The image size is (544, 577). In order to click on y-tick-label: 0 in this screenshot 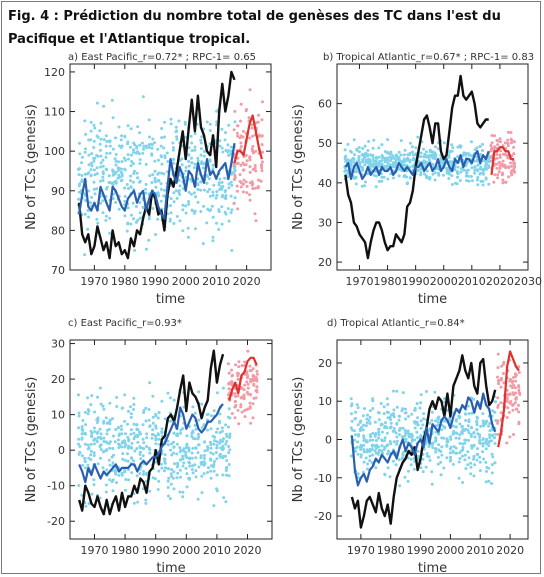, I will do `click(61, 450)`.